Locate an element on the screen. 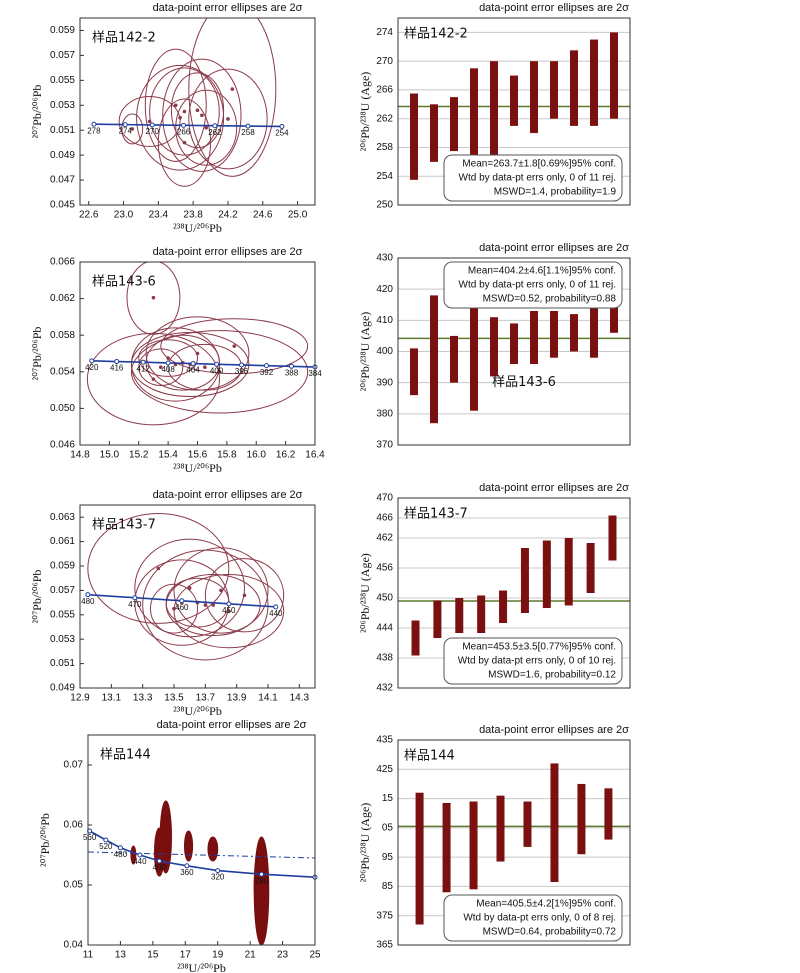 The image size is (800, 973). y-tick-label: 0.049 is located at coordinates (62, 688).